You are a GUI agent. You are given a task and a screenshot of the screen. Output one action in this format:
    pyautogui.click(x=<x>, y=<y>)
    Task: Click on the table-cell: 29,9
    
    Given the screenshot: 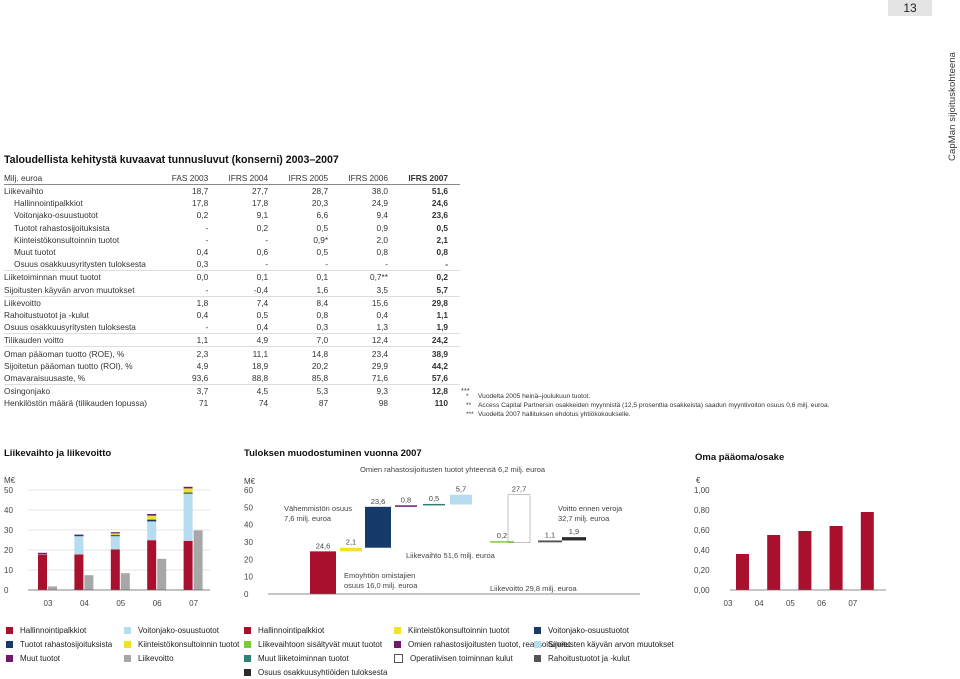 What is the action you would take?
    pyautogui.click(x=370, y=366)
    